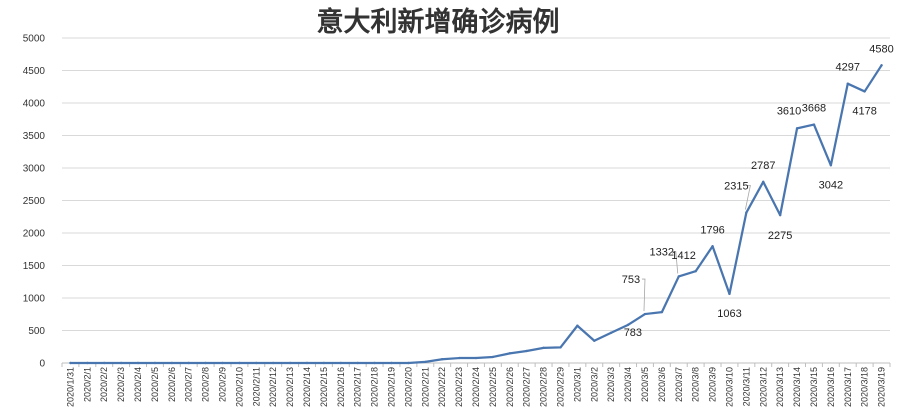 The image size is (916, 414). Describe the element at coordinates (34, 234) in the screenshot. I see `y-tick-label: 2000` at that location.